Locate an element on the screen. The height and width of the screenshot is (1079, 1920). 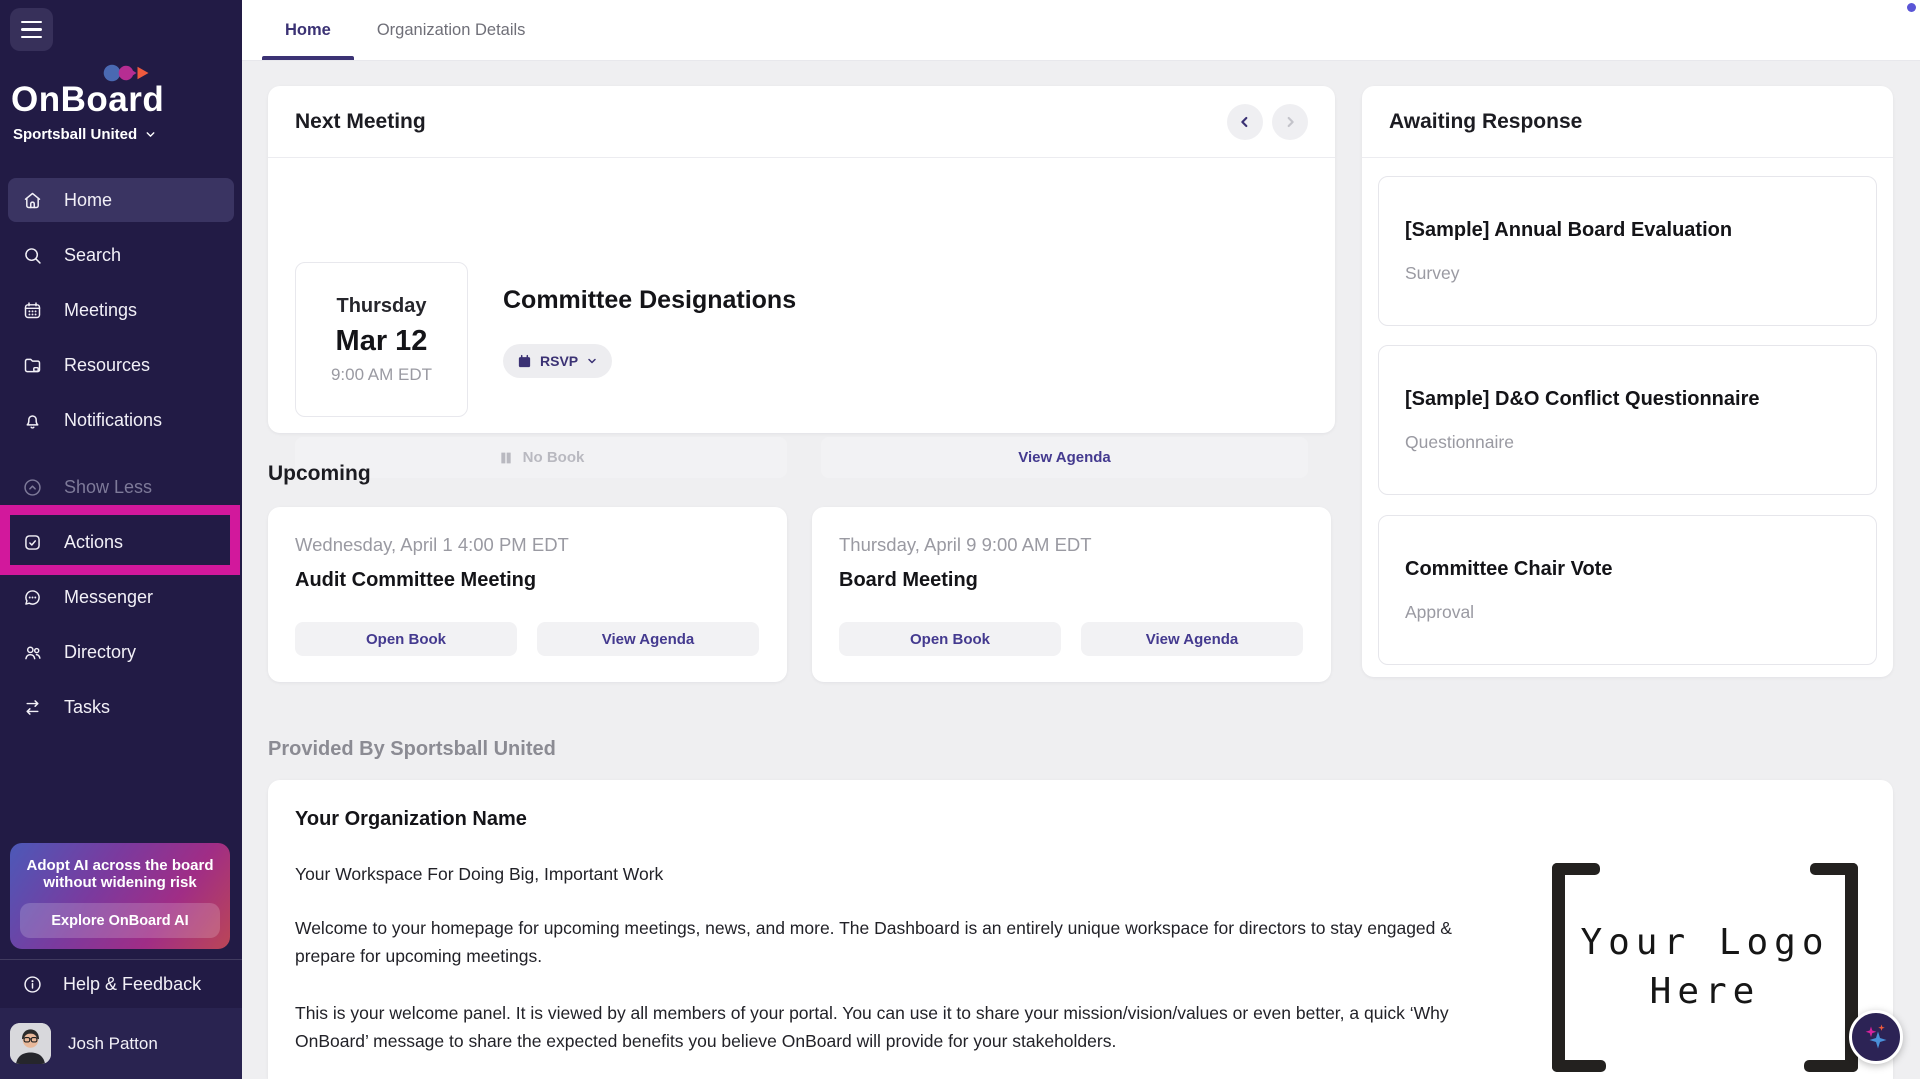
sidebar-item-resources: Resources is located at coordinates (121, 365).